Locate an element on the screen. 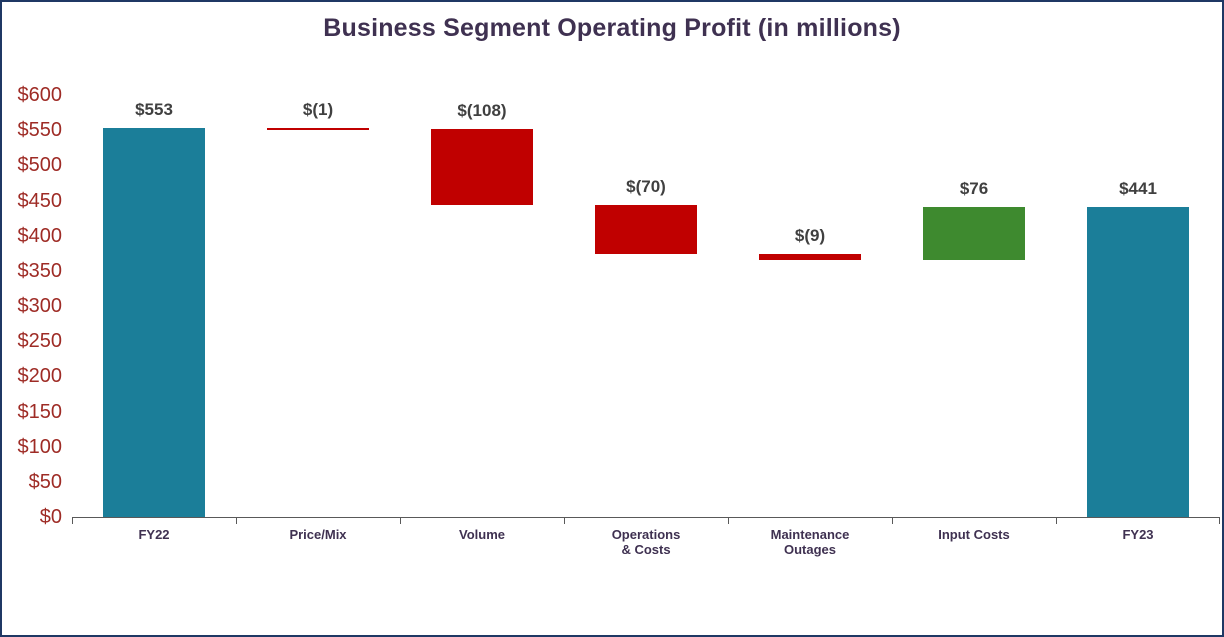 This screenshot has height=637, width=1224. y-axis-label: $400 is located at coordinates (40, 235).